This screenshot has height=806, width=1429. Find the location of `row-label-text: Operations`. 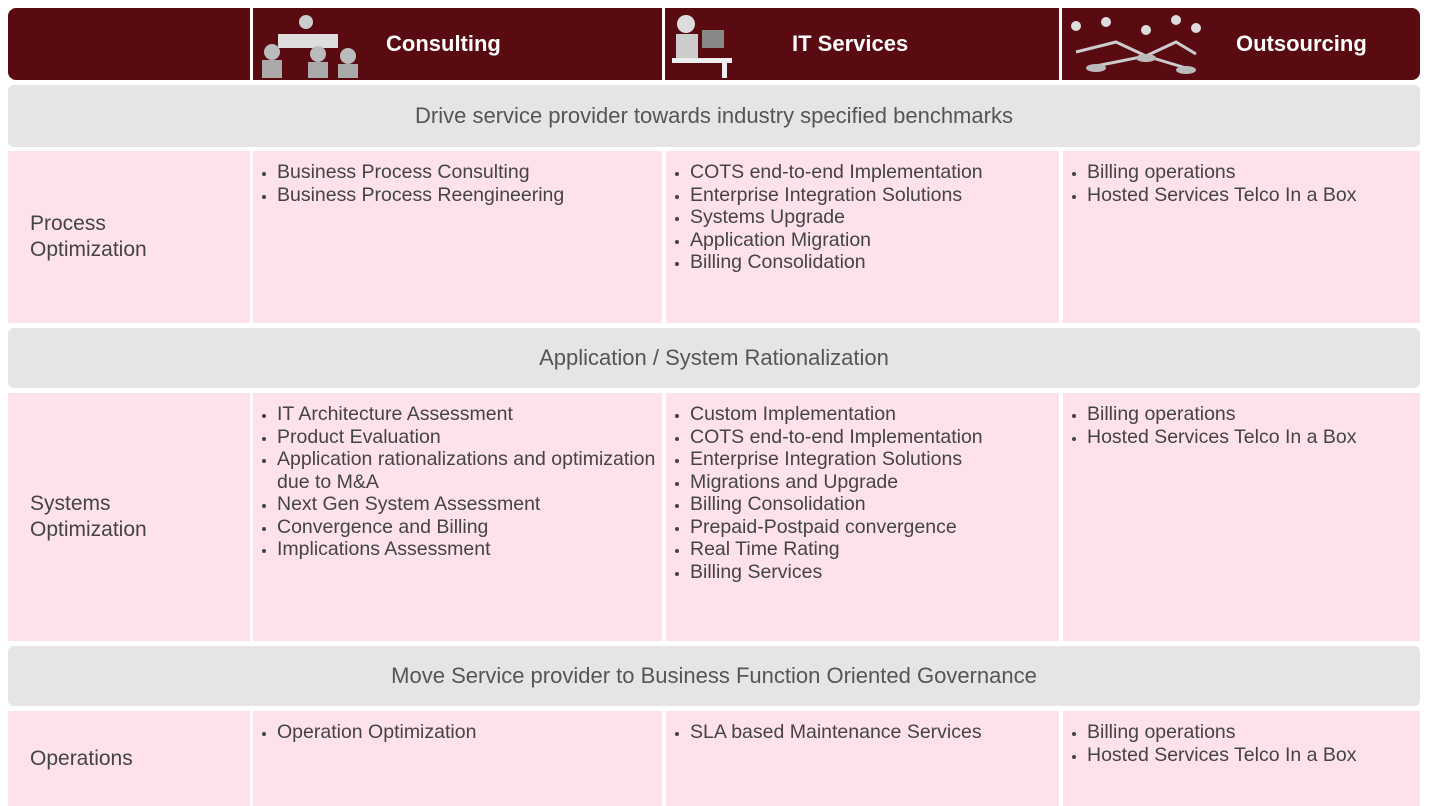

row-label-text: Operations is located at coordinates (81, 758).